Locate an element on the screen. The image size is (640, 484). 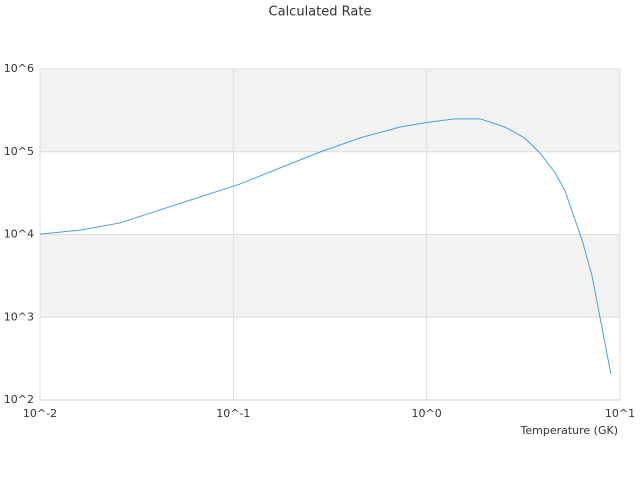
x-tick-label: 10^0 is located at coordinates (427, 413).